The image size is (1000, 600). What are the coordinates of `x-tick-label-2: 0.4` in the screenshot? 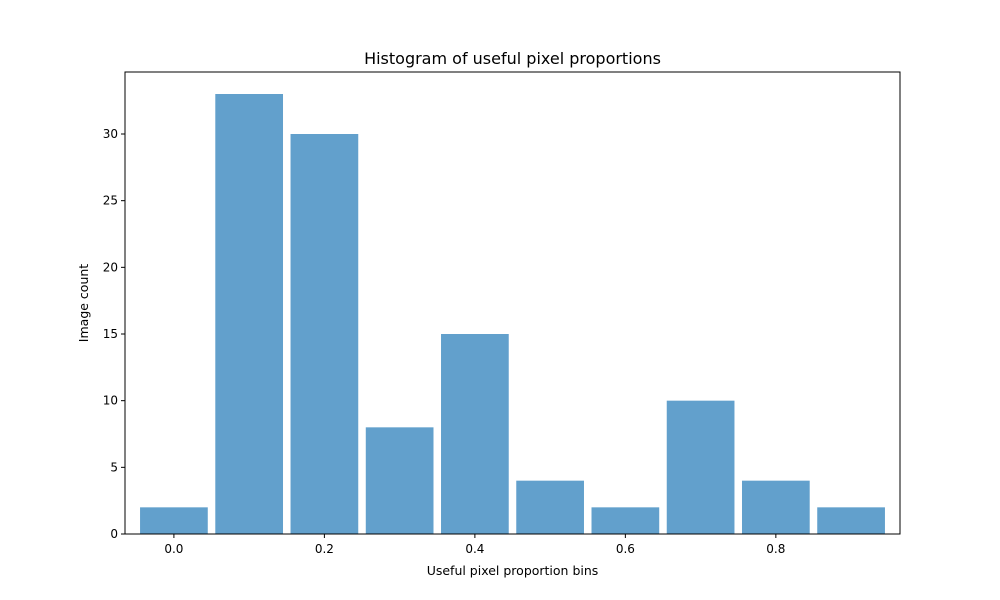 It's located at (474, 549).